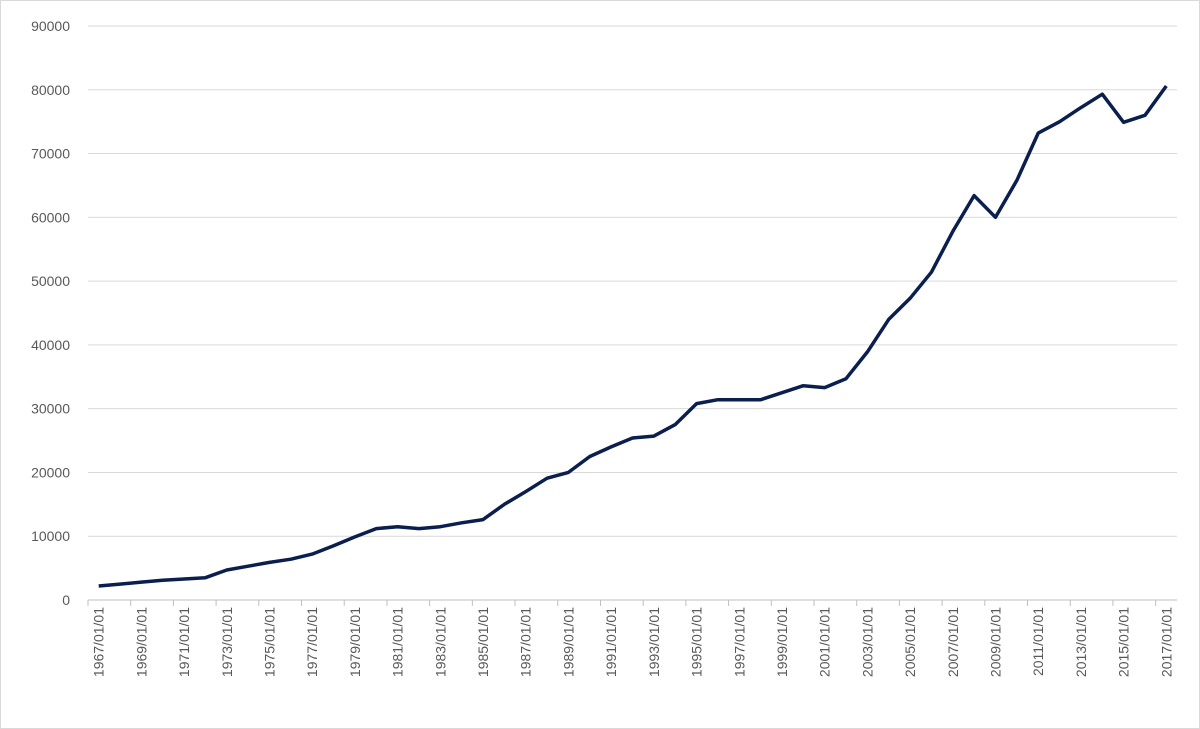  What do you see at coordinates (910, 642) in the screenshot?
I see `x-tick-label: 2005/01/01` at bounding box center [910, 642].